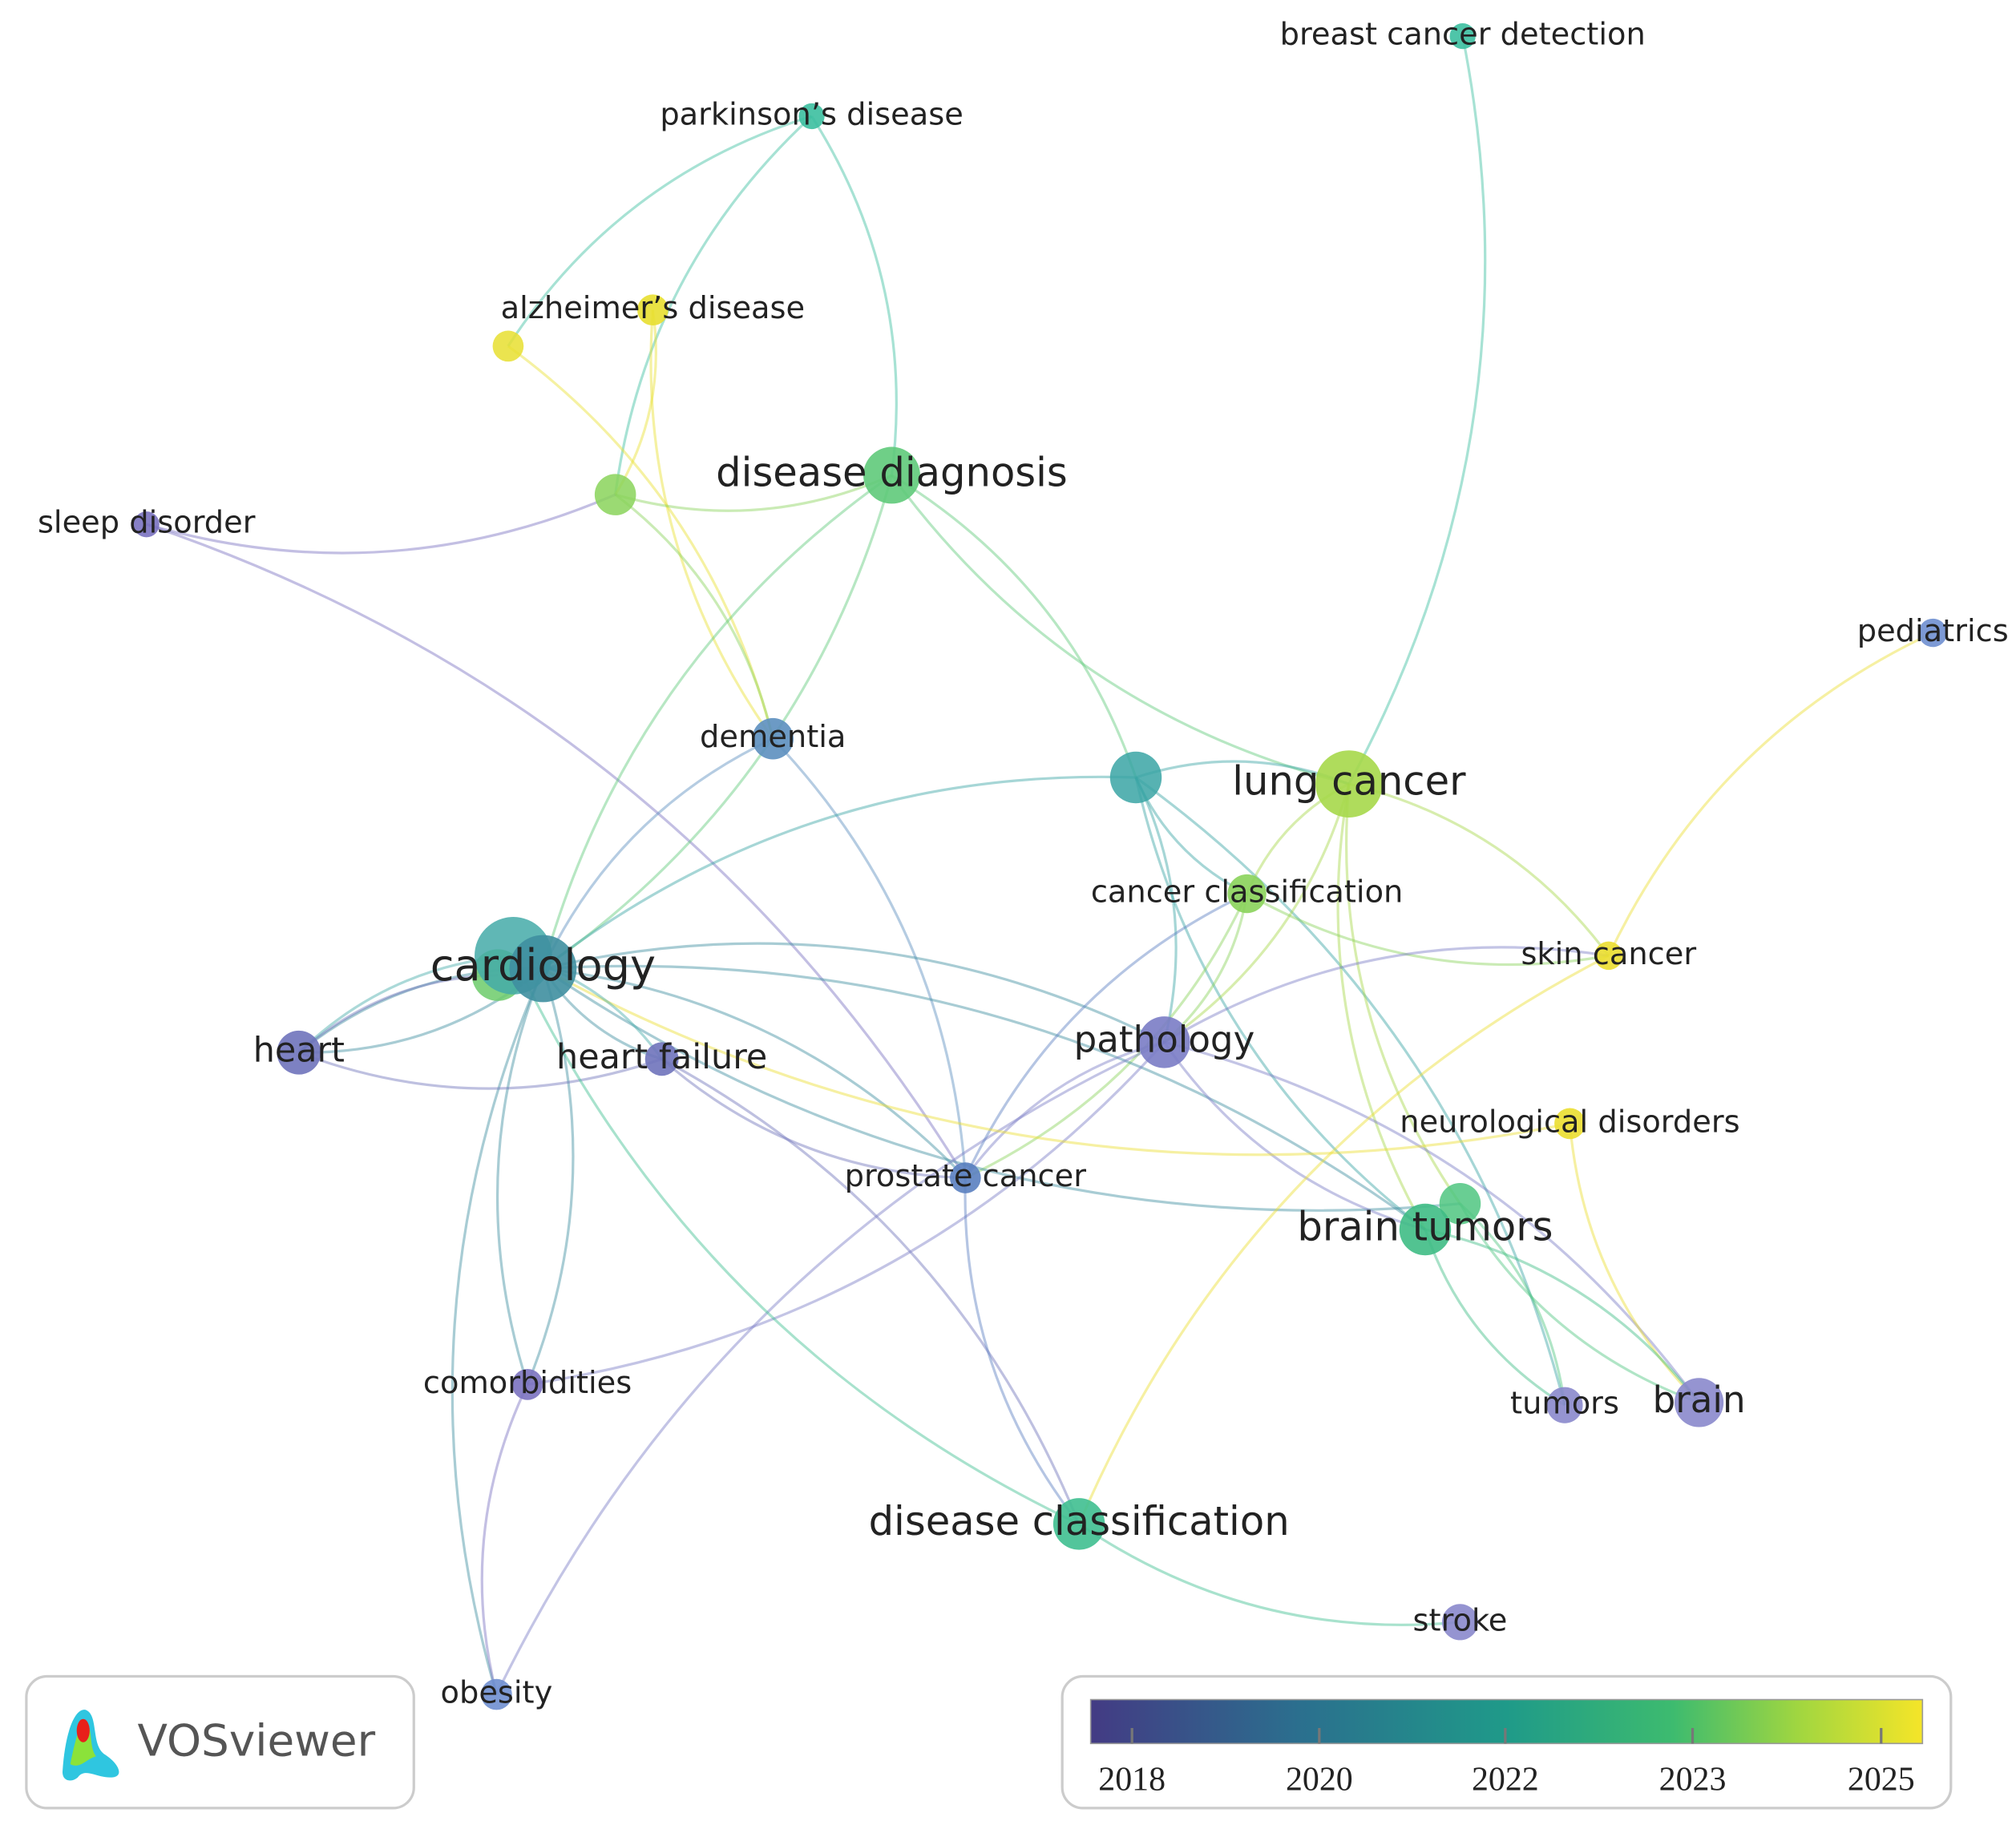  I want to click on node-label: disease classification, so click(1079, 1521).